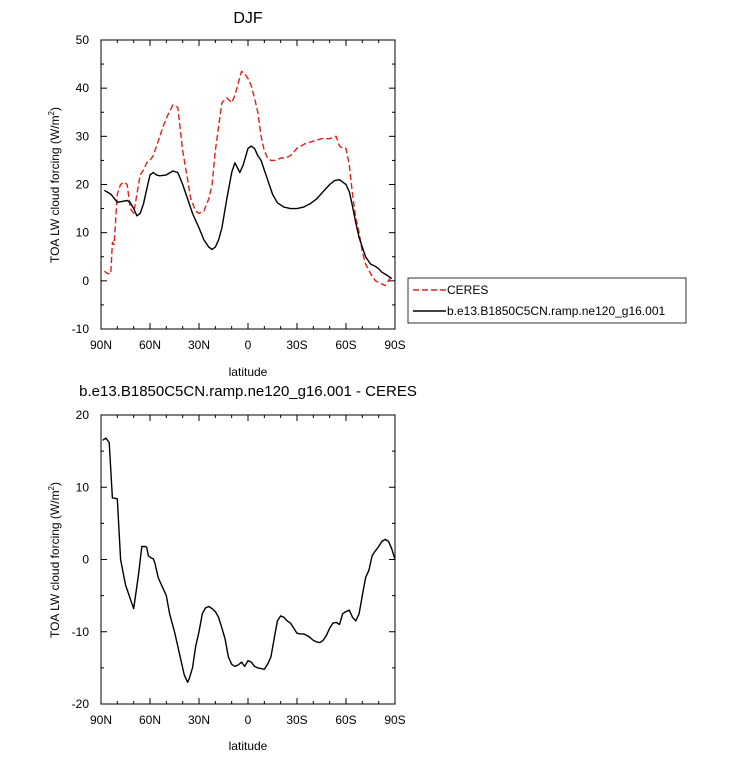 This screenshot has height=757, width=733. What do you see at coordinates (150, 345) in the screenshot?
I see `top-x-tick-label: 60N` at bounding box center [150, 345].